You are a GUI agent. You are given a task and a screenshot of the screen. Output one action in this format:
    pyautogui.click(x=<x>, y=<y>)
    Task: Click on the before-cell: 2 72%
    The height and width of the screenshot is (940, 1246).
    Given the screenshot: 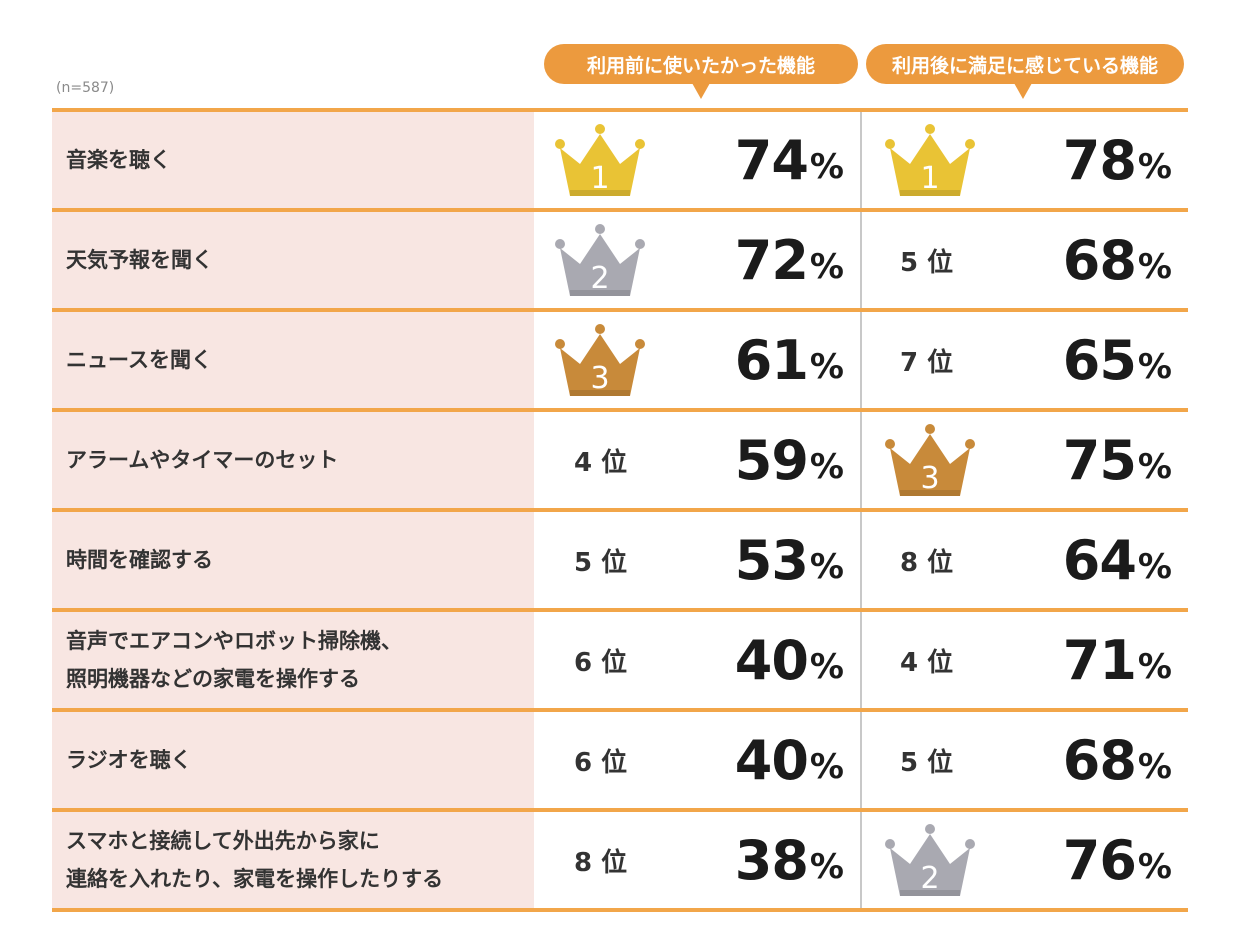 What is the action you would take?
    pyautogui.click(x=697, y=260)
    